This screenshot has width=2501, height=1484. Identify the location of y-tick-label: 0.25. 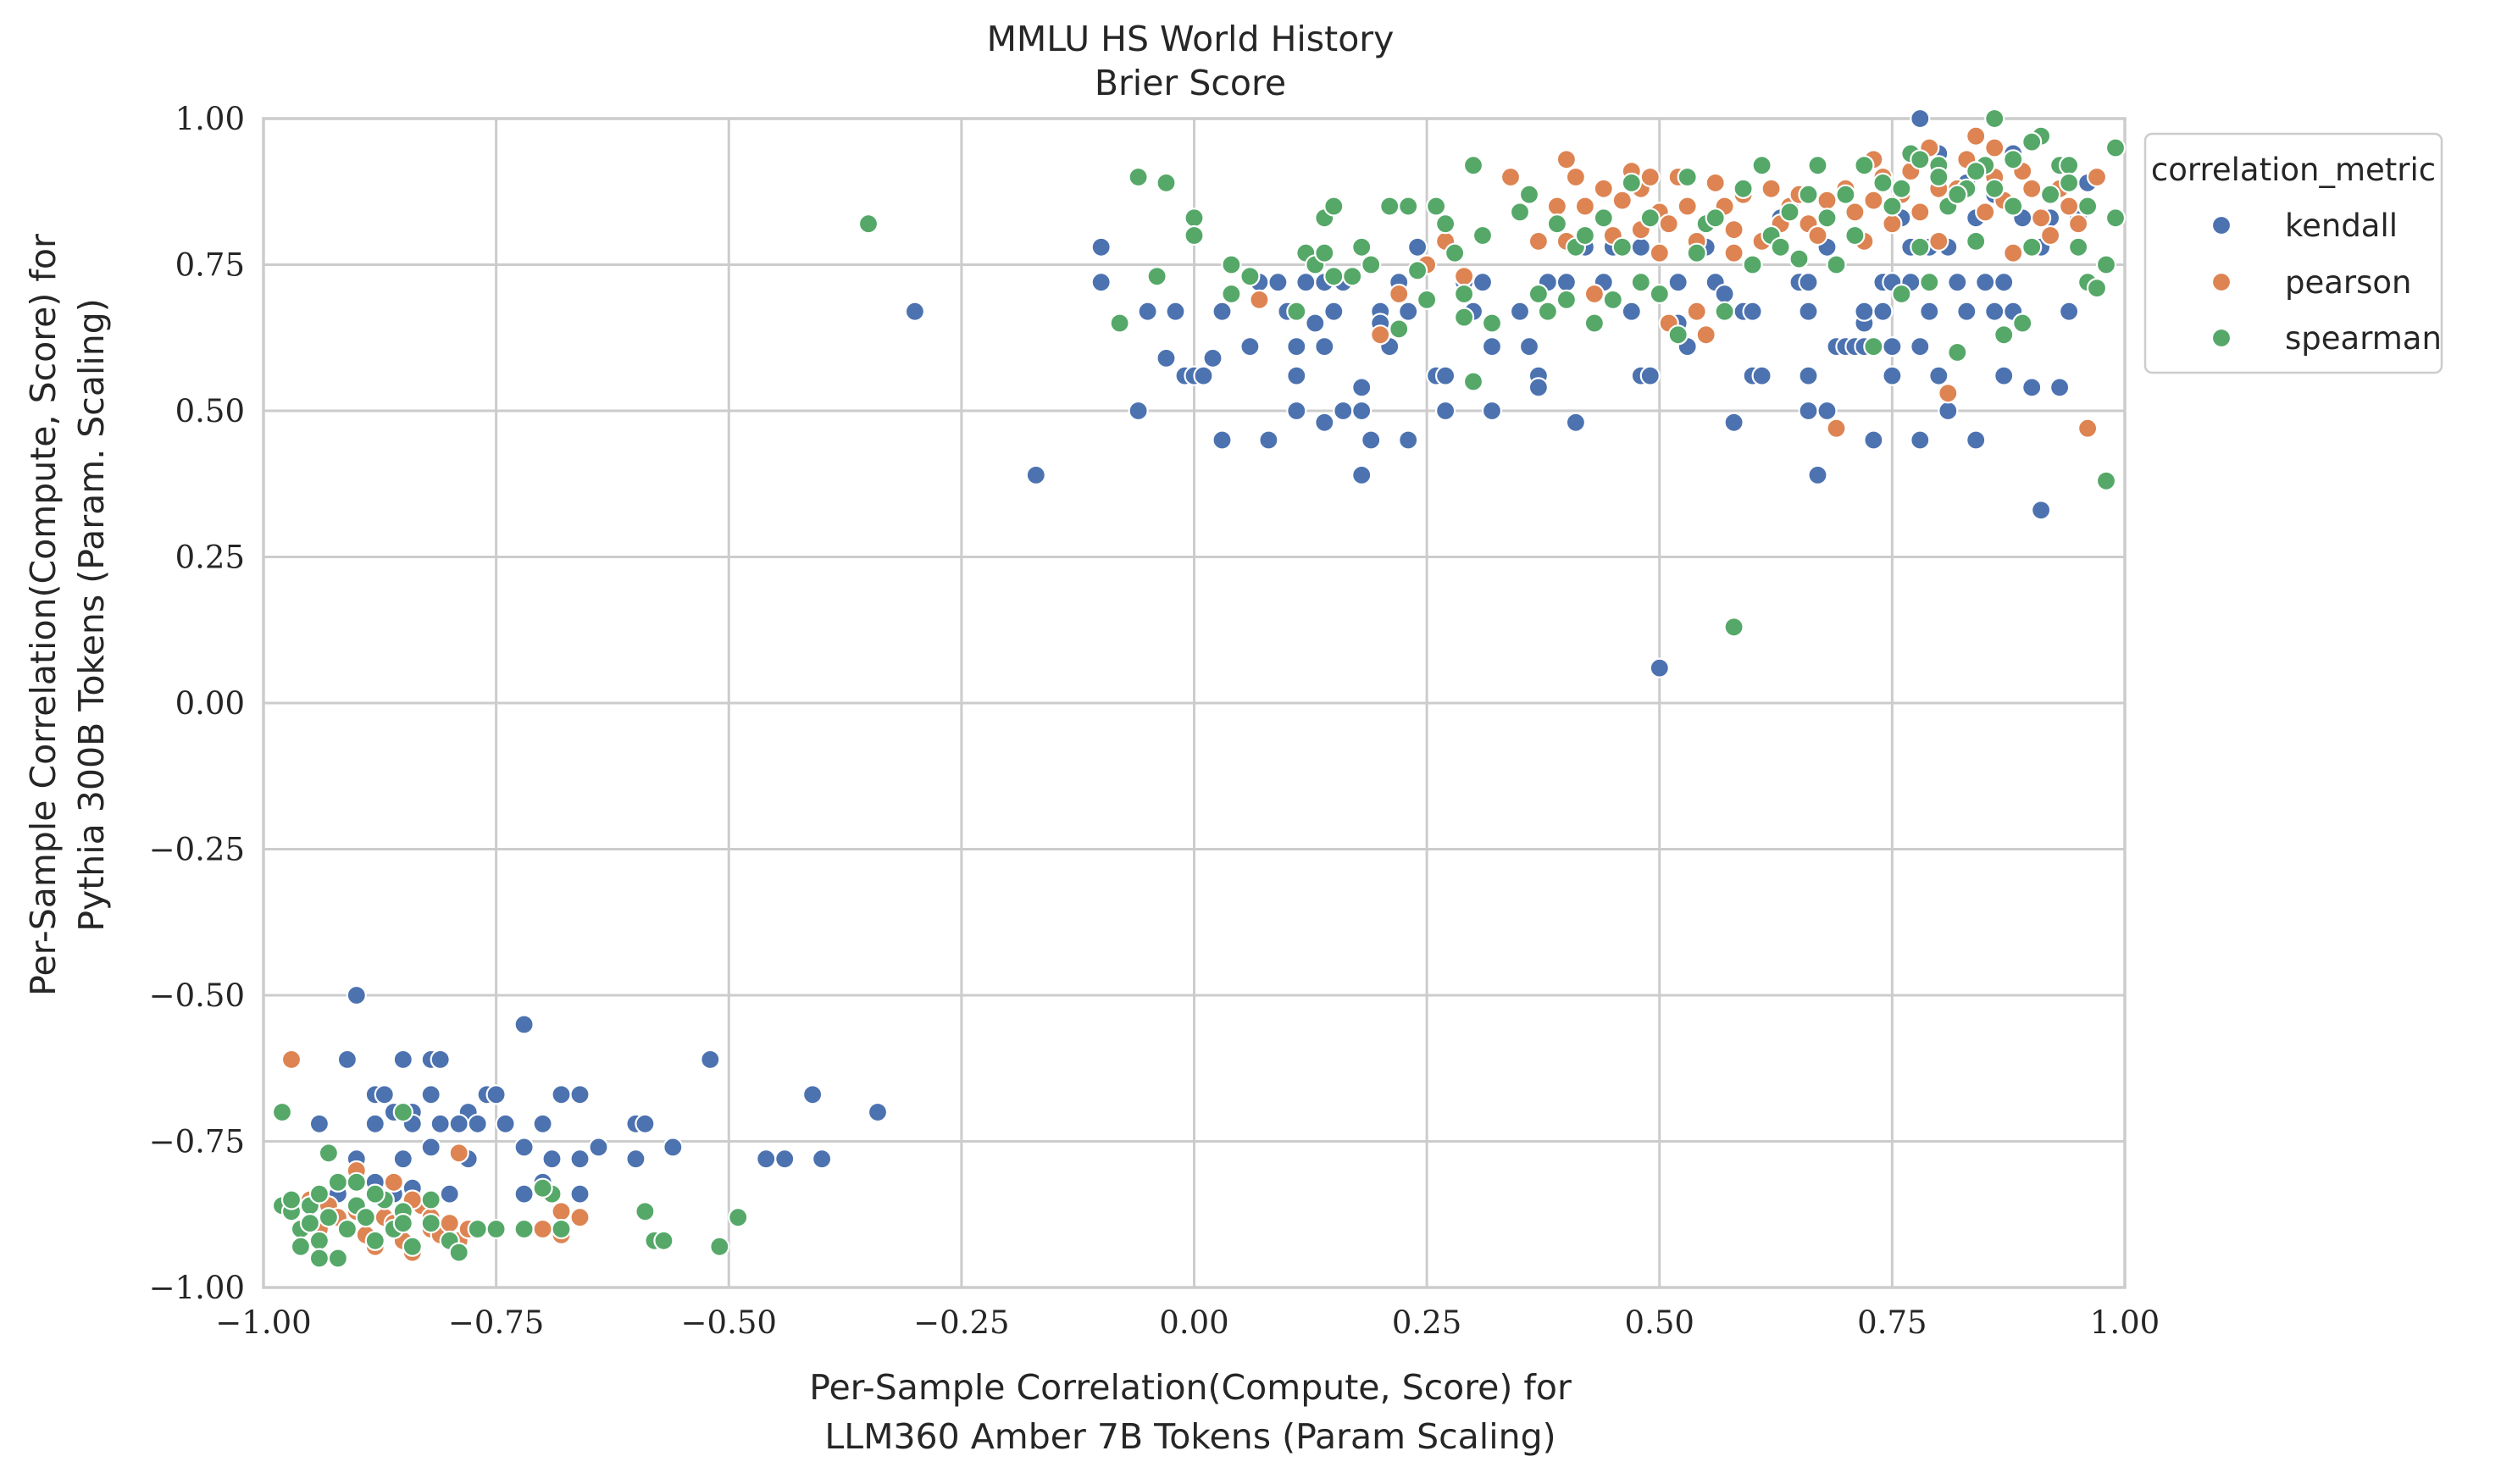
(210, 558).